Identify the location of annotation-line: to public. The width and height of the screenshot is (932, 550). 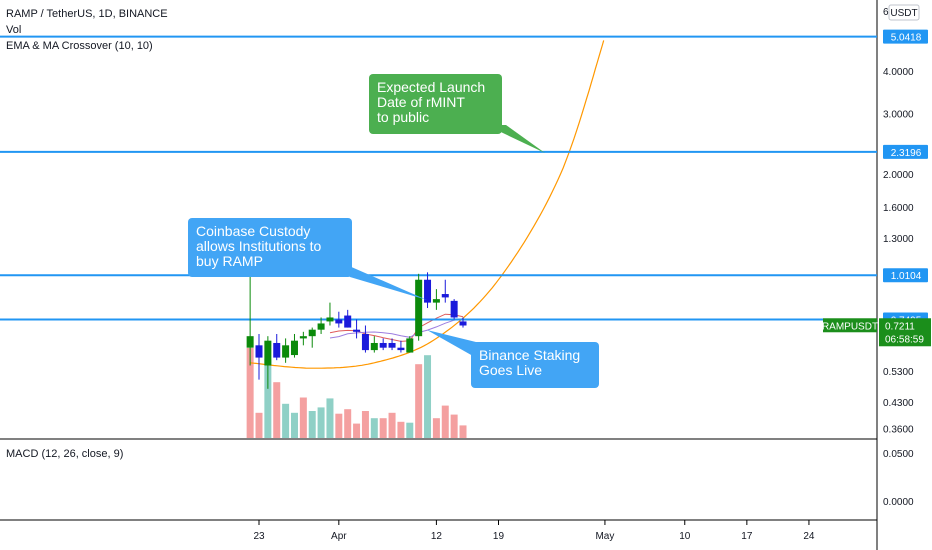
(403, 117).